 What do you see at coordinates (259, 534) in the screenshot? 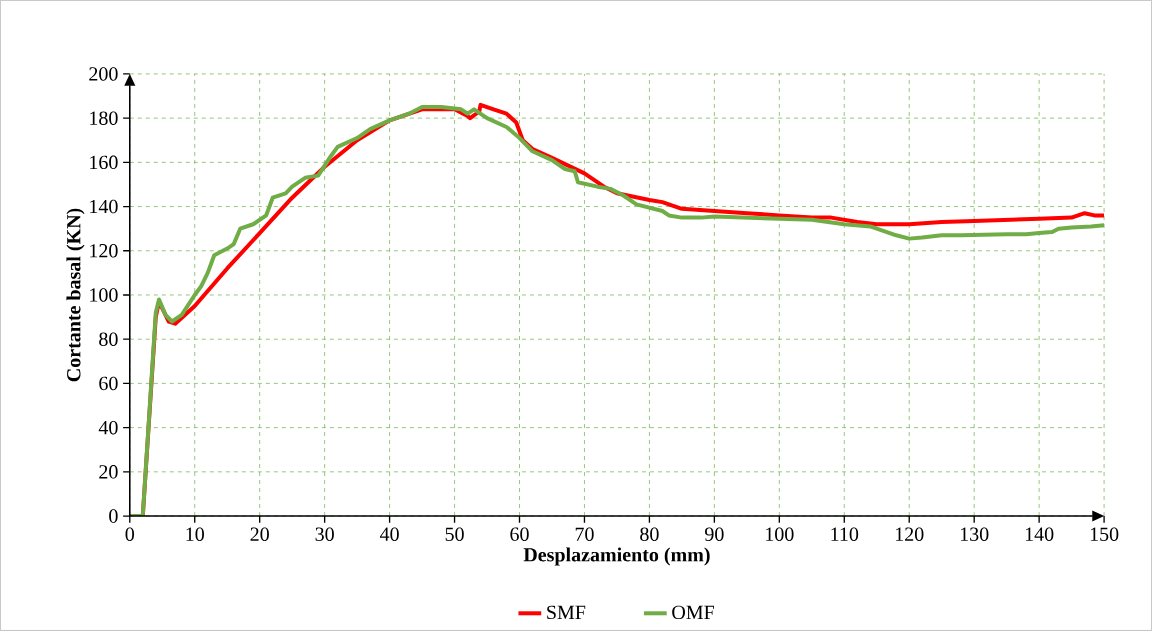
I see `x-tick-label: 20` at bounding box center [259, 534].